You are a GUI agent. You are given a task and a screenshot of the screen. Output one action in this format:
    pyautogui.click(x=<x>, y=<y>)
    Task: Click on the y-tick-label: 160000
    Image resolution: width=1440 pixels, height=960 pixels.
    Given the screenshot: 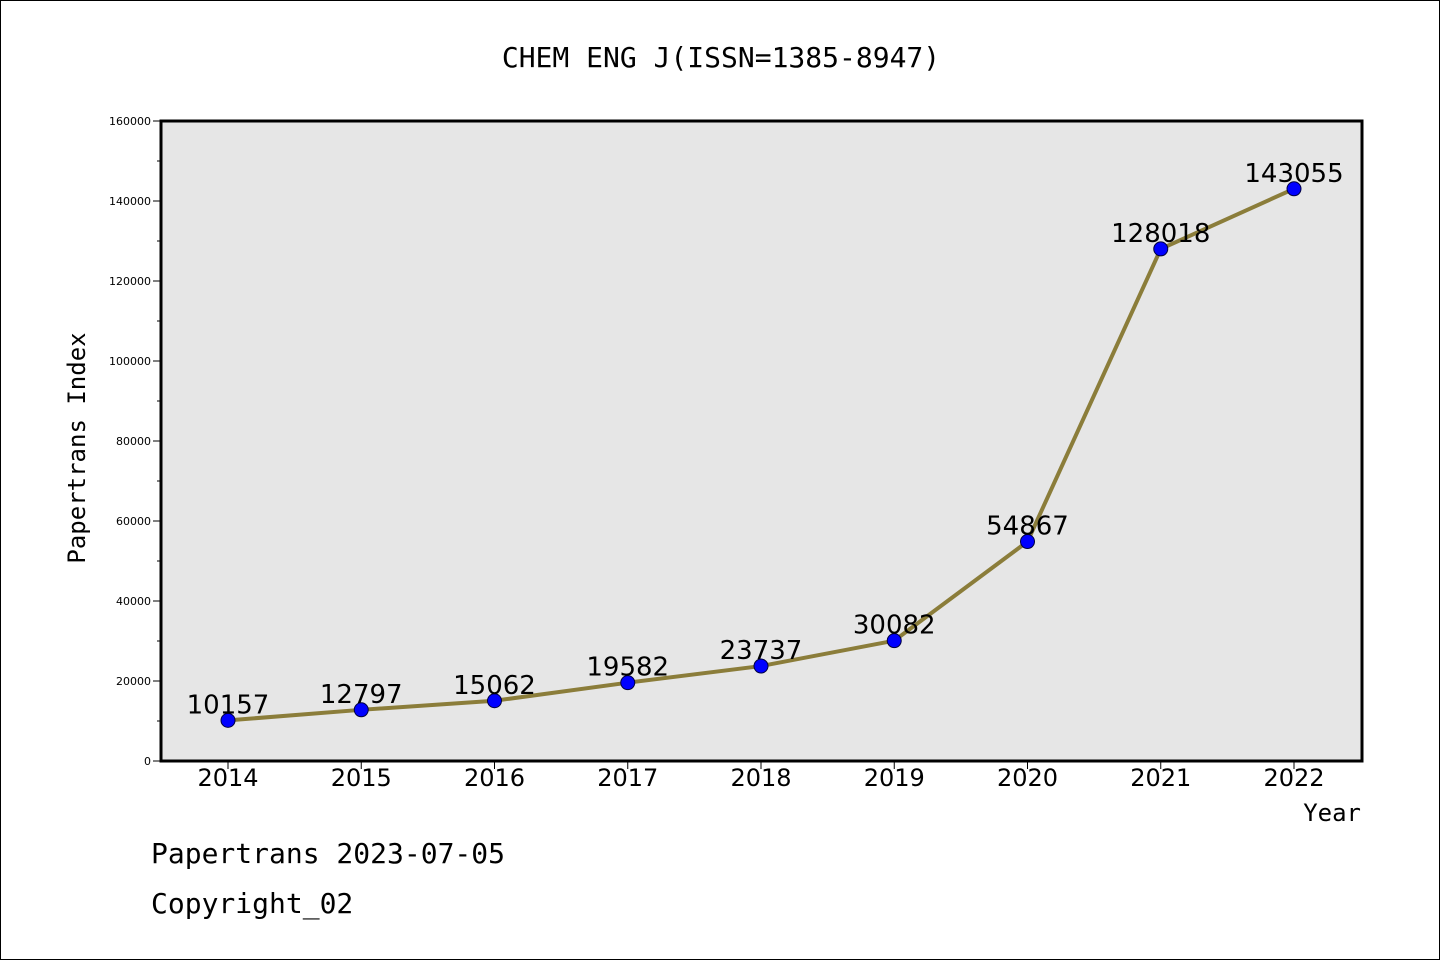 What is the action you would take?
    pyautogui.click(x=130, y=121)
    